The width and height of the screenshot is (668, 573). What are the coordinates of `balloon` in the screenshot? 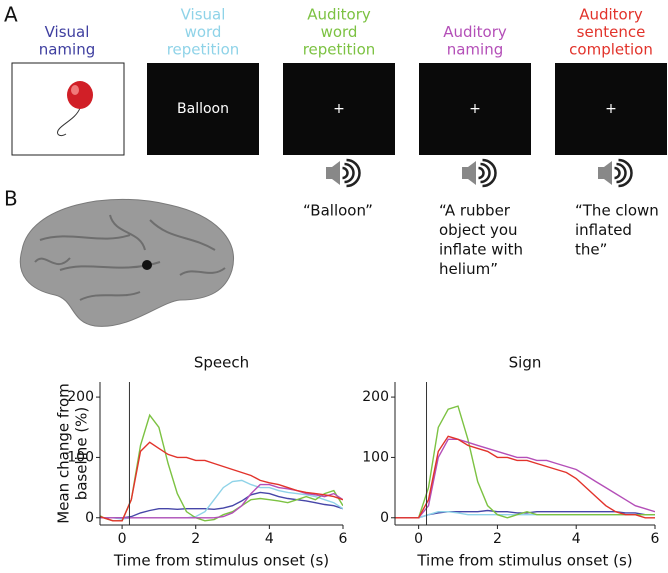 It's located at (80, 95).